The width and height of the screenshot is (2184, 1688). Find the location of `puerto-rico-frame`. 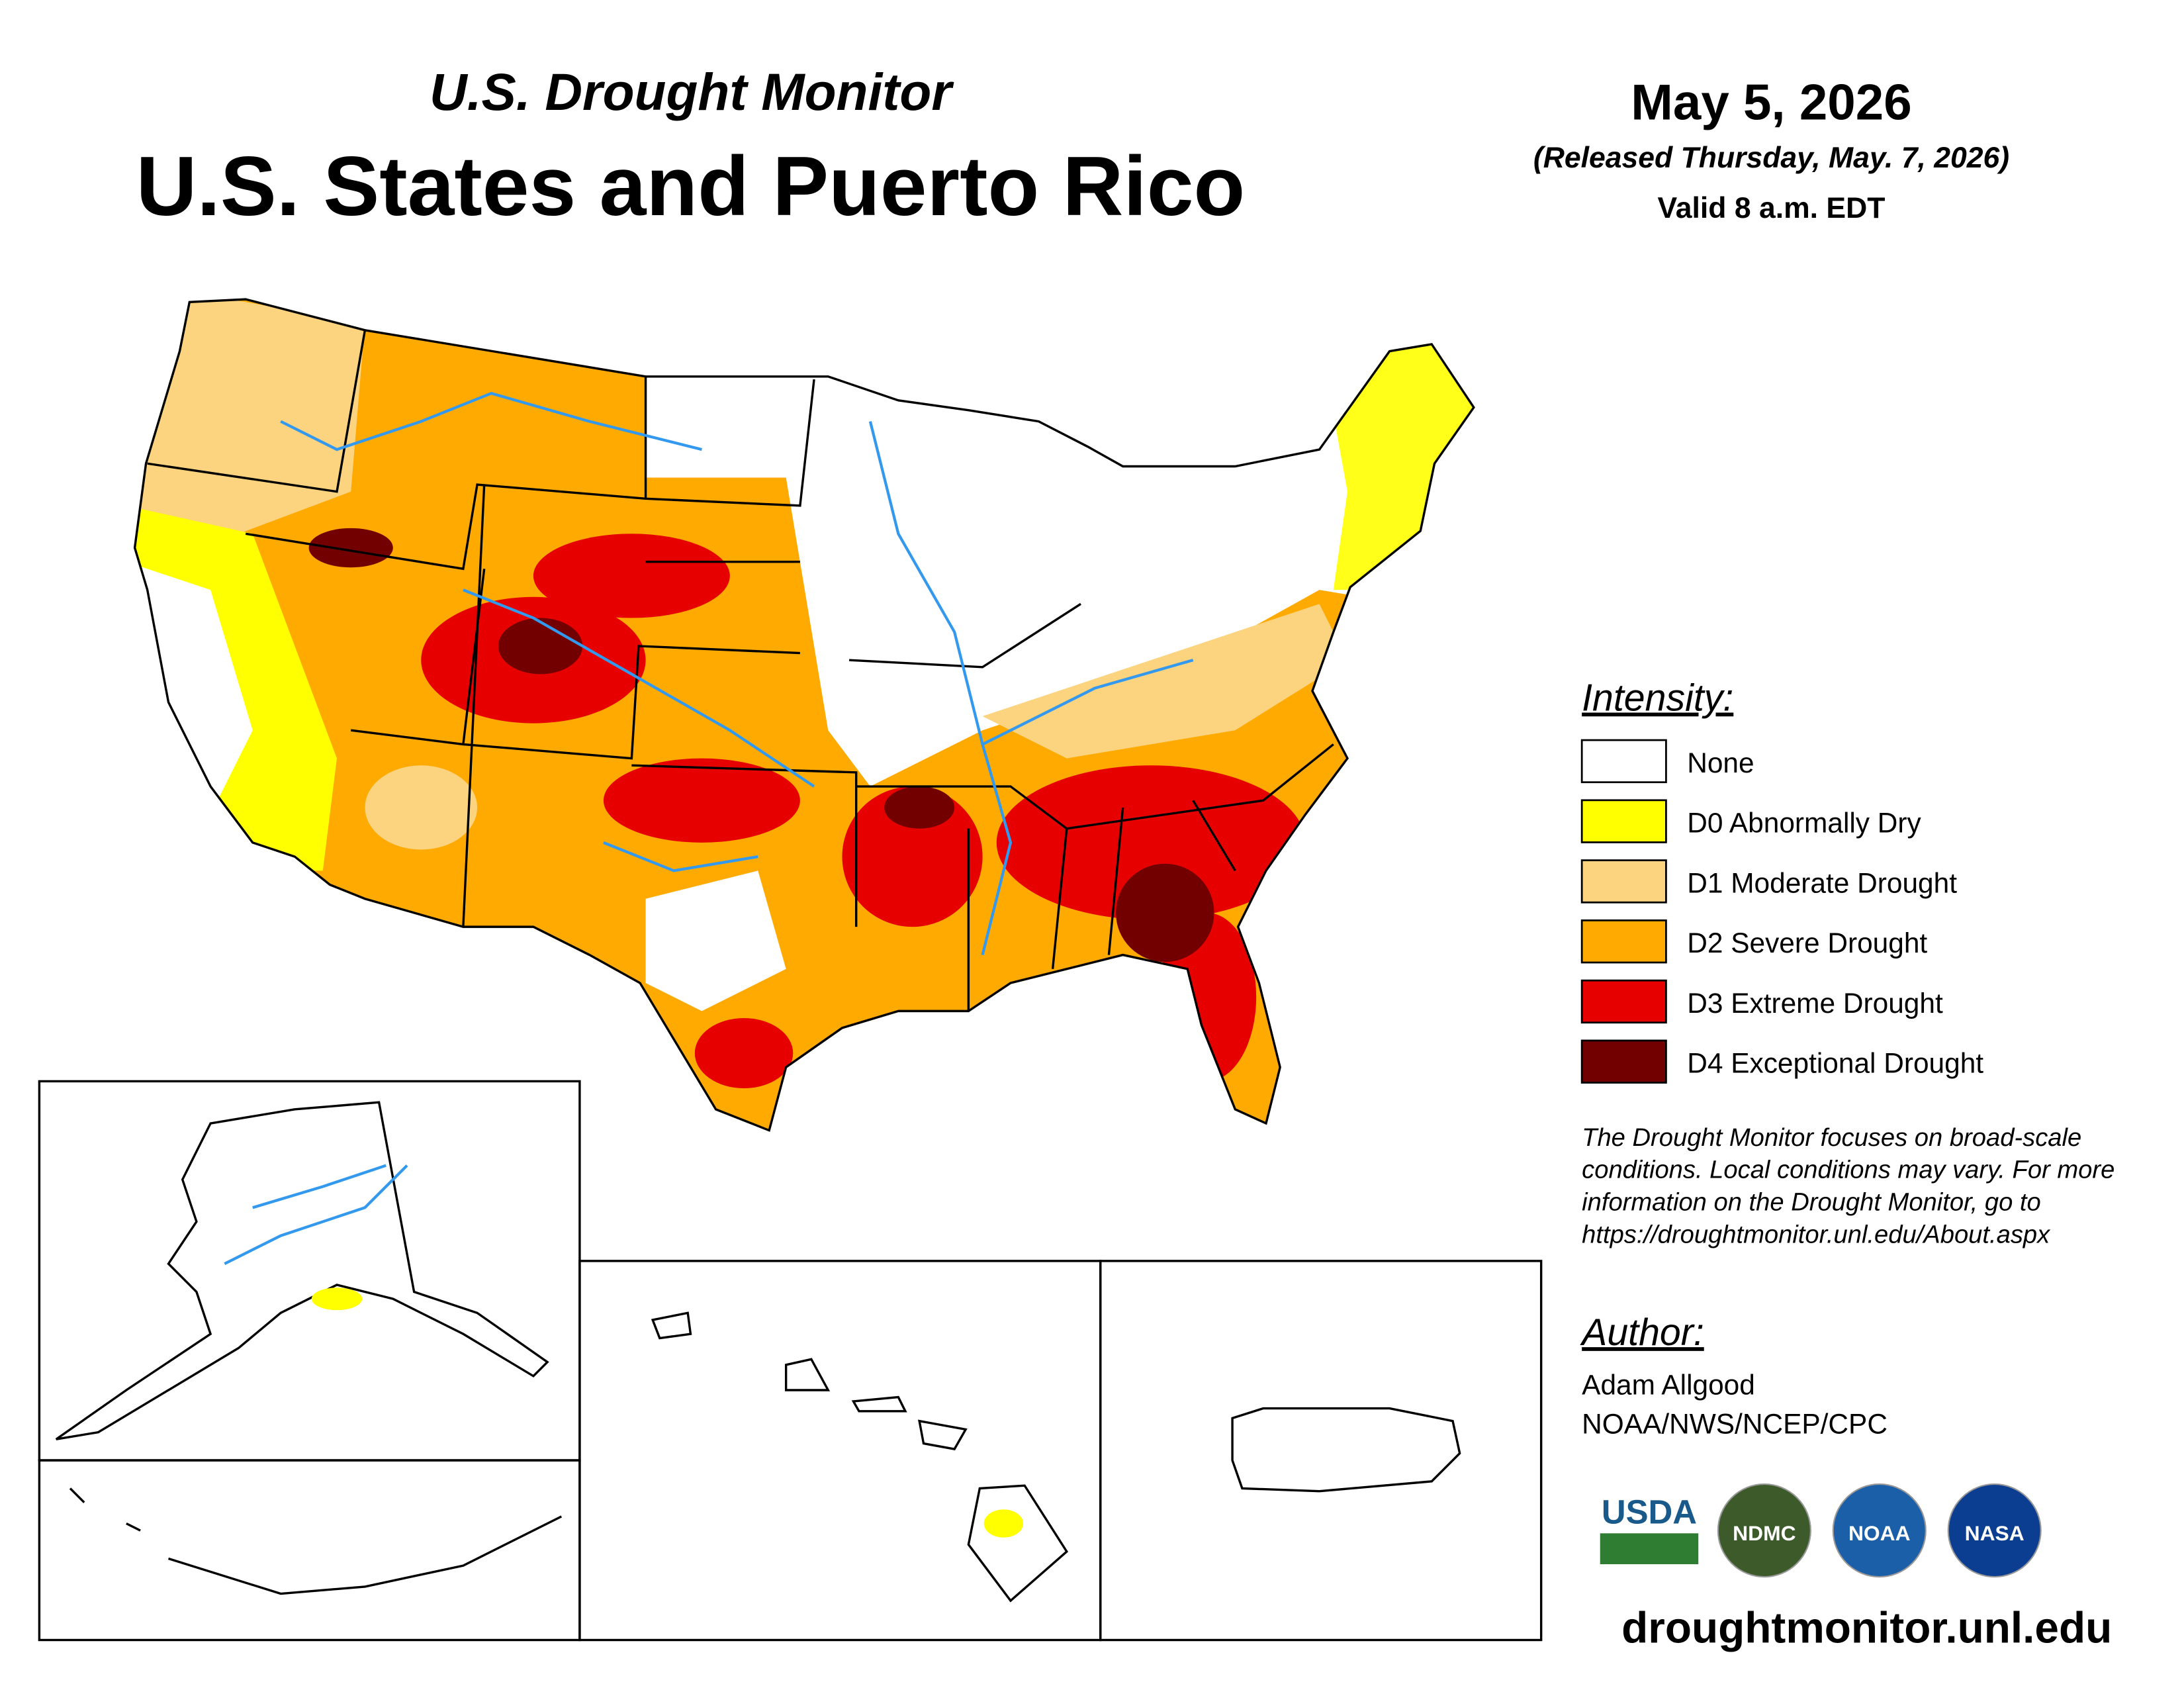

puerto-rico-frame is located at coordinates (1321, 1451).